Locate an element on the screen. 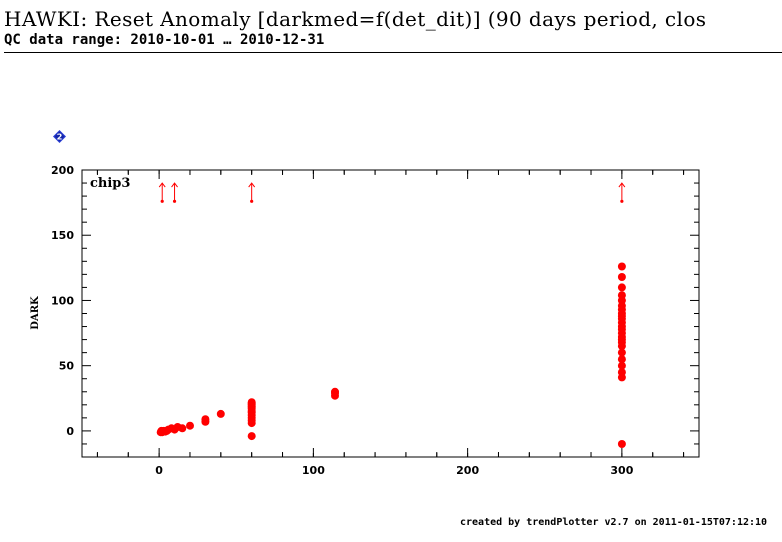 This screenshot has width=782, height=542. chart-title: chip3 is located at coordinates (110, 183).